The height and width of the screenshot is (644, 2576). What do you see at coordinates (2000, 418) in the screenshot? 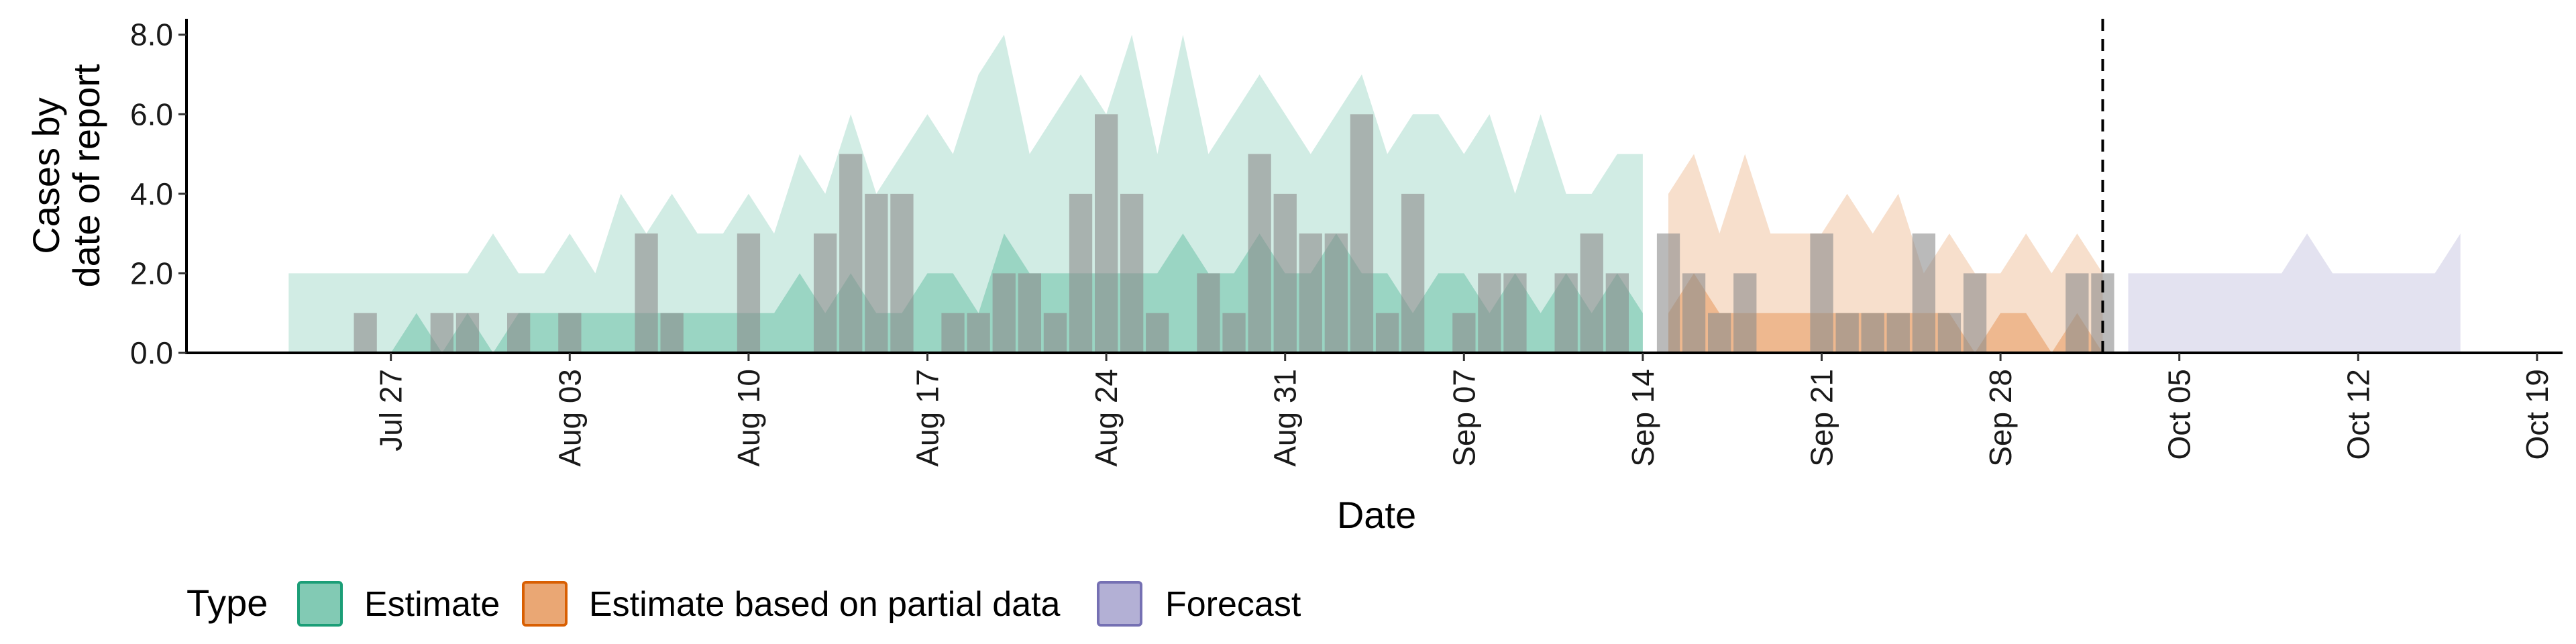
I see `x-tick-label: Sep 28` at bounding box center [2000, 418].